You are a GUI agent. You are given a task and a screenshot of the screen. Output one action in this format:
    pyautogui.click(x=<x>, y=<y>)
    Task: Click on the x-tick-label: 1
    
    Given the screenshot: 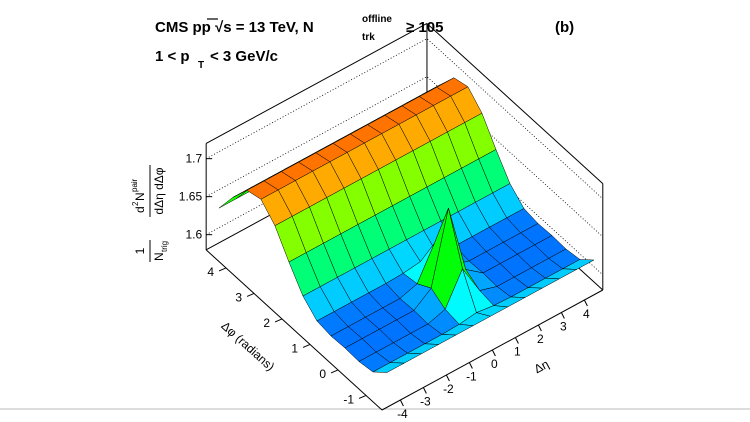 What is the action you would take?
    pyautogui.click(x=517, y=352)
    